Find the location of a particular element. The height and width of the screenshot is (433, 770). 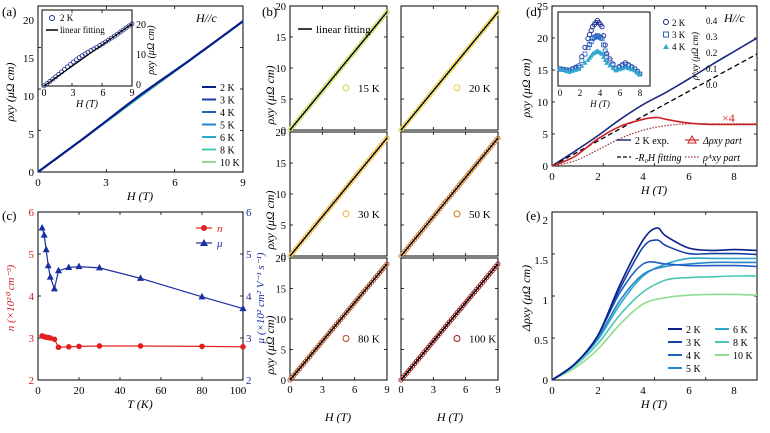

legend-label: 3 K is located at coordinates (228, 101).